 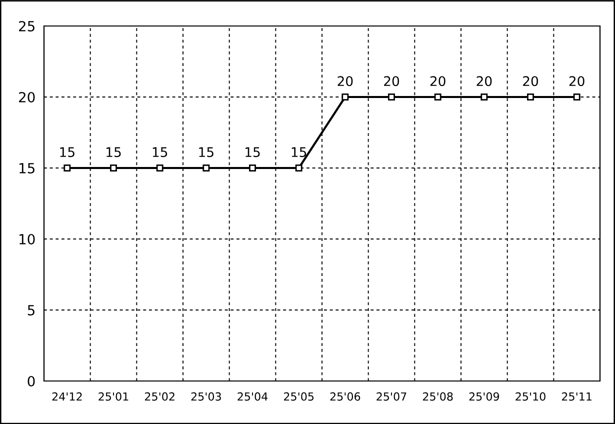 What do you see at coordinates (31, 381) in the screenshot?
I see `y-tick-label: 0` at bounding box center [31, 381].